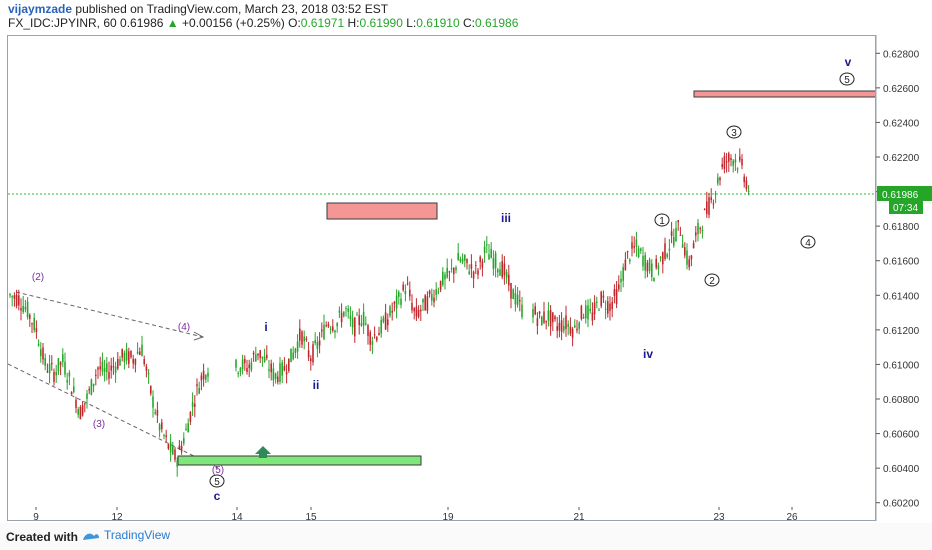  I want to click on tradingview-logo-icon, so click(91, 535).